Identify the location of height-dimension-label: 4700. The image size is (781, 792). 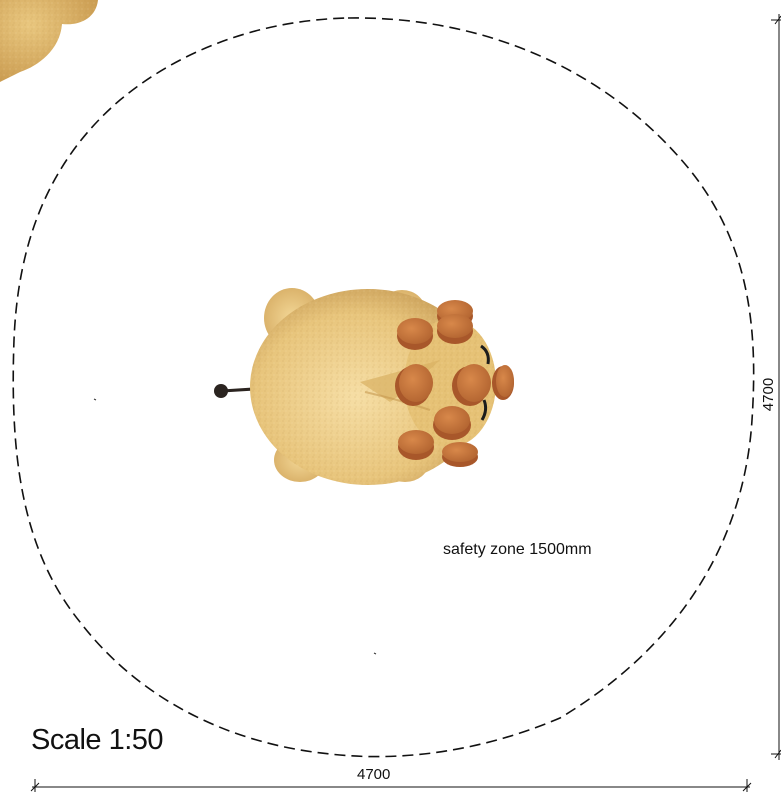
(769, 394).